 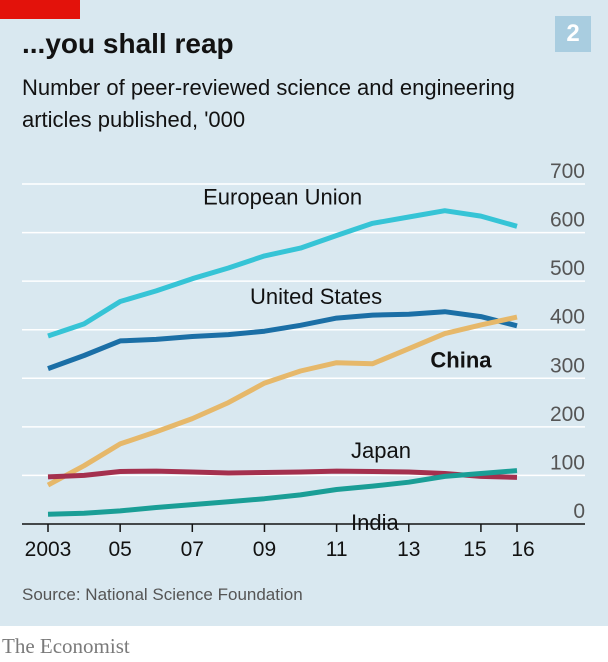 What do you see at coordinates (282, 340) in the screenshot?
I see `series-line-united-states` at bounding box center [282, 340].